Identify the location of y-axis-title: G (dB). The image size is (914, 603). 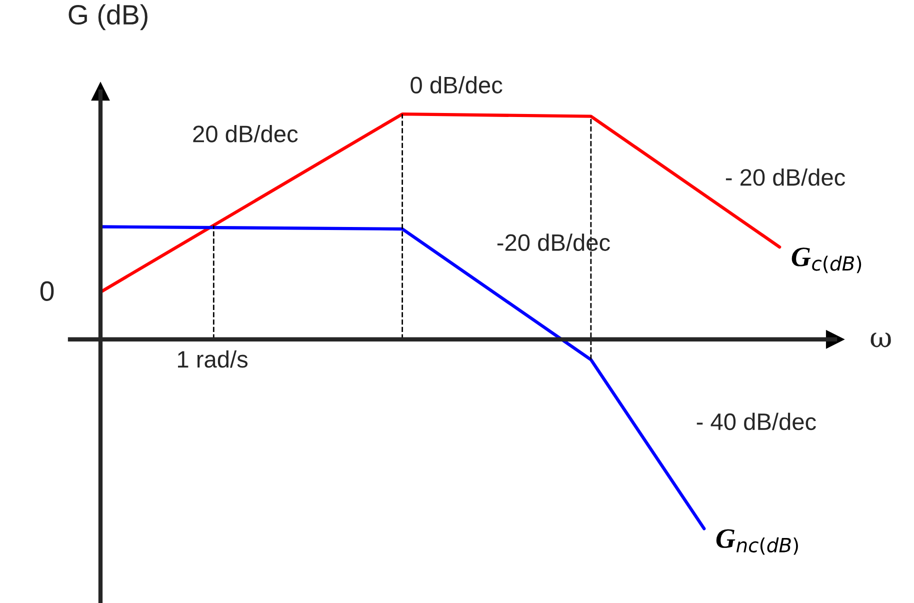
(108, 17).